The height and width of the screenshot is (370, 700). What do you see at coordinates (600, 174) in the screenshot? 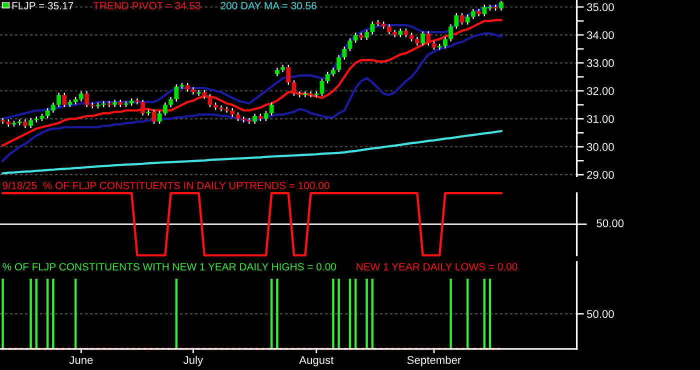
I see `y-tick-label: 29.00` at bounding box center [600, 174].